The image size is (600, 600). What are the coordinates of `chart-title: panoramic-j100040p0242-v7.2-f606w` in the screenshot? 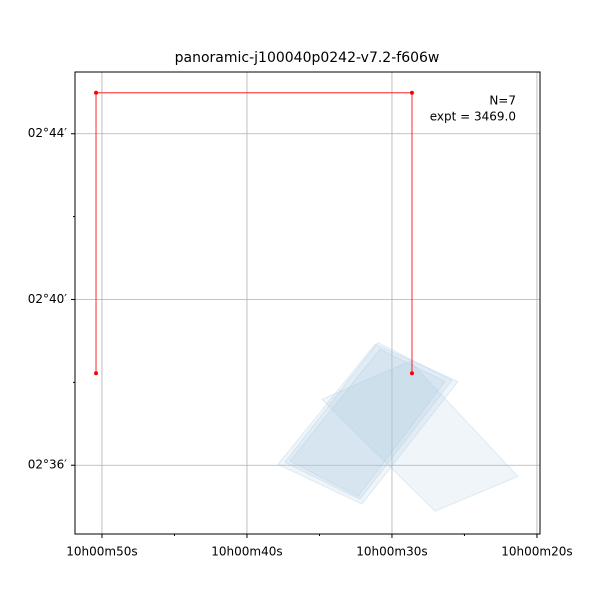 It's located at (307, 58).